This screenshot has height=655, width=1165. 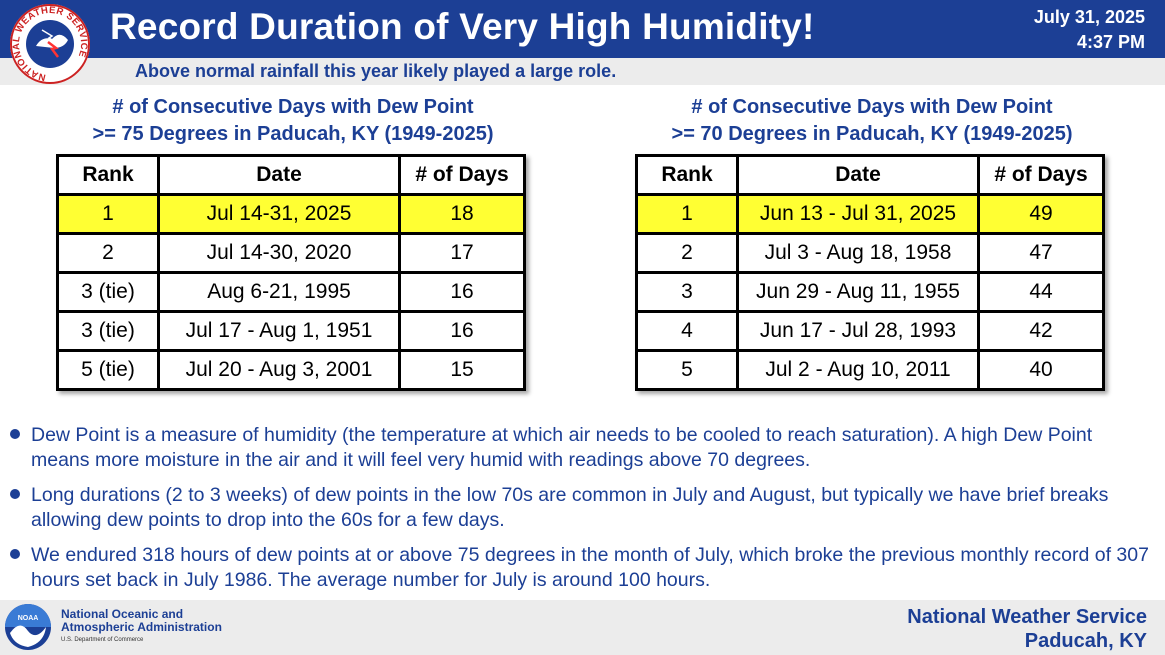 I want to click on table-row-record: 1 Jun 13 - Jul 31, 2025 49, so click(x=870, y=214).